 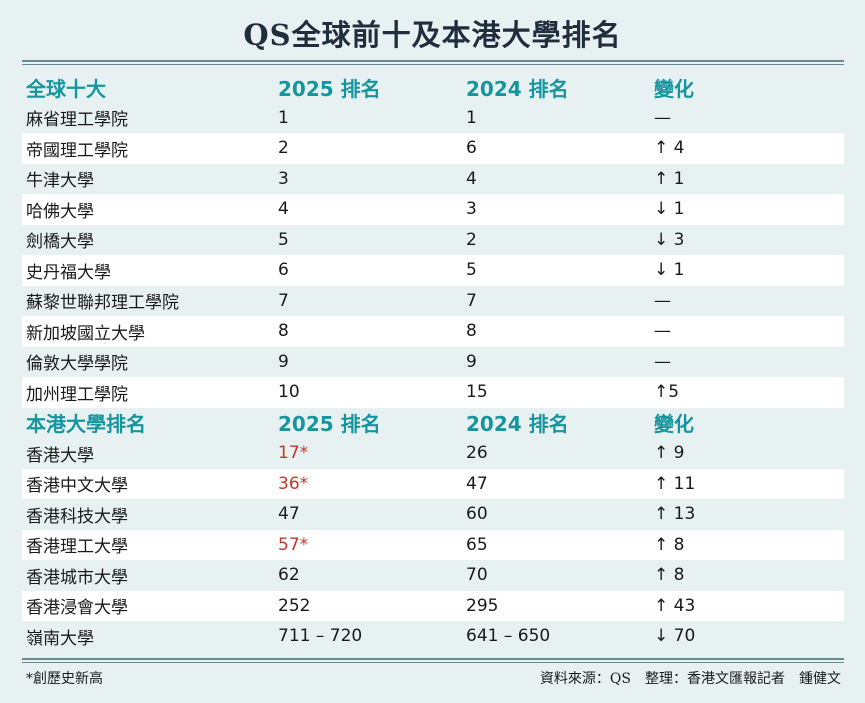 What do you see at coordinates (471, 361) in the screenshot?
I see `rank-2024: 9` at bounding box center [471, 361].